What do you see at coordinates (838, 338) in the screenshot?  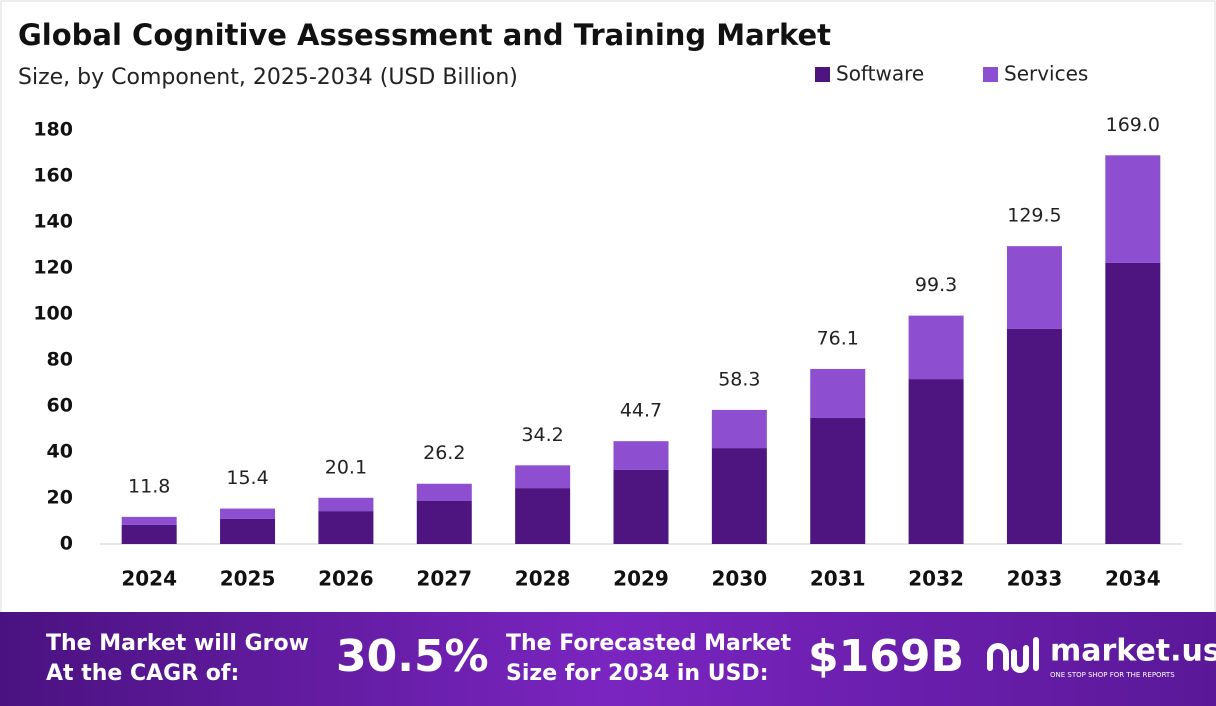 I see `total-label: 76.1` at bounding box center [838, 338].